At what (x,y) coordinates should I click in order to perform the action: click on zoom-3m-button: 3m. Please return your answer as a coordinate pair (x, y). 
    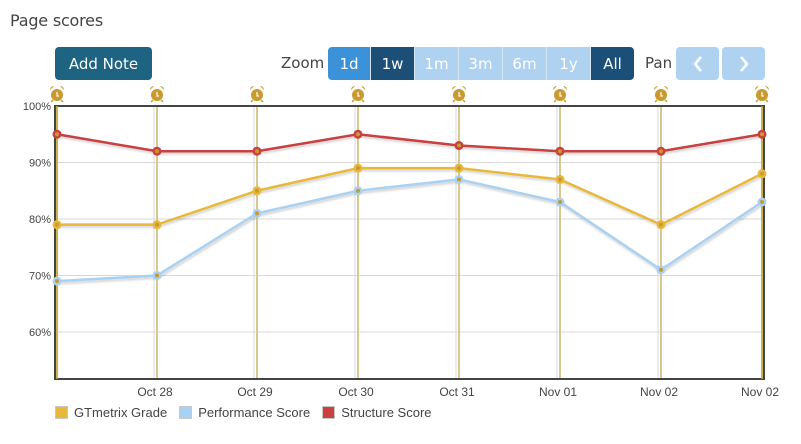
    Looking at the image, I should click on (481, 63).